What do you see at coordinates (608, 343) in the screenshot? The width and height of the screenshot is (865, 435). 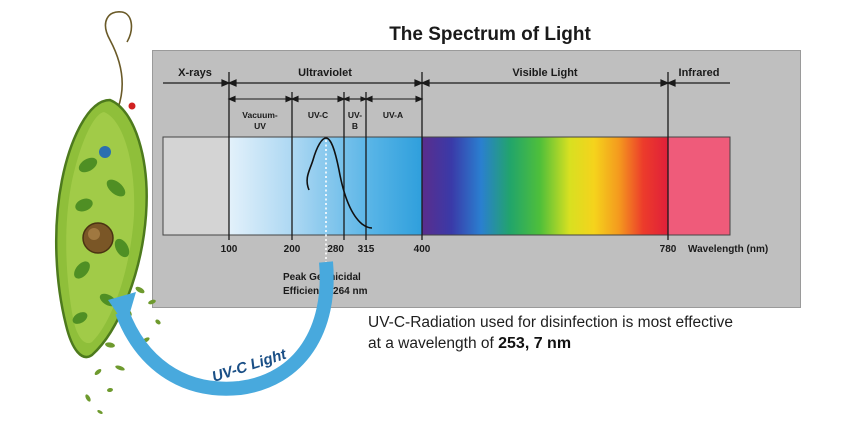 I see `caption-line-2: at a wavelength of 253, 7 nm` at bounding box center [608, 343].